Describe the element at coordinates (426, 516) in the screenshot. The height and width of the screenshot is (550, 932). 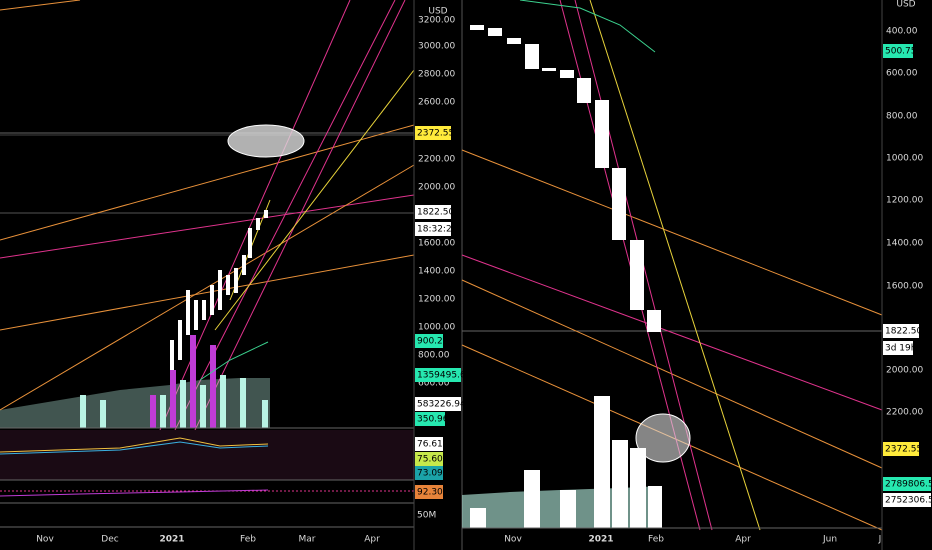
I see `price-tag-label: 50M` at that location.